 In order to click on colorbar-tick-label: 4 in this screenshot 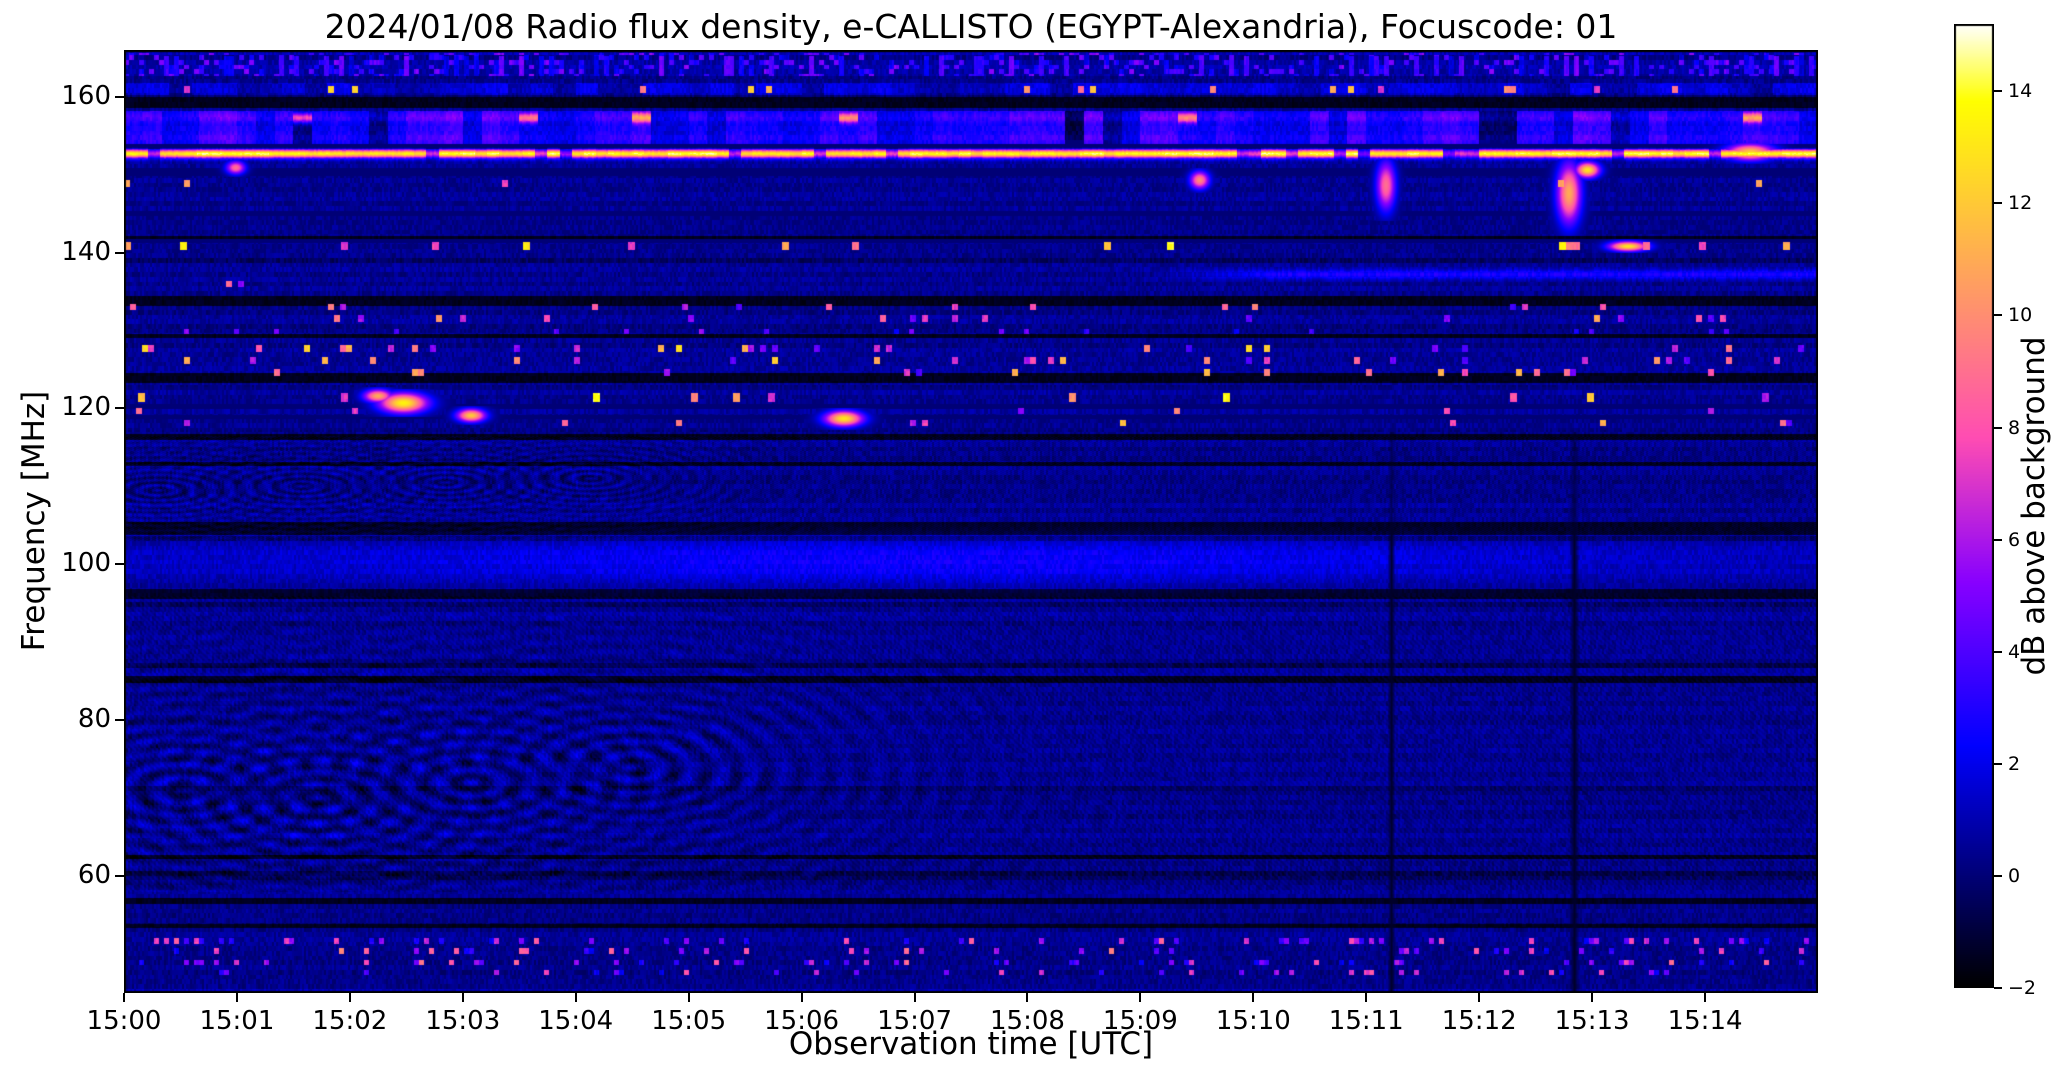, I will do `click(2014, 651)`.